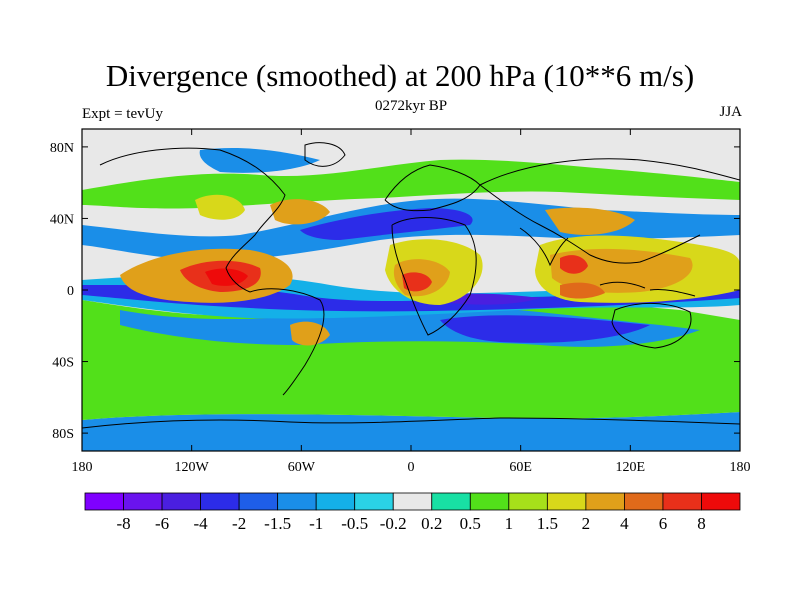  I want to click on contour-arctic-green, so click(411, 184).